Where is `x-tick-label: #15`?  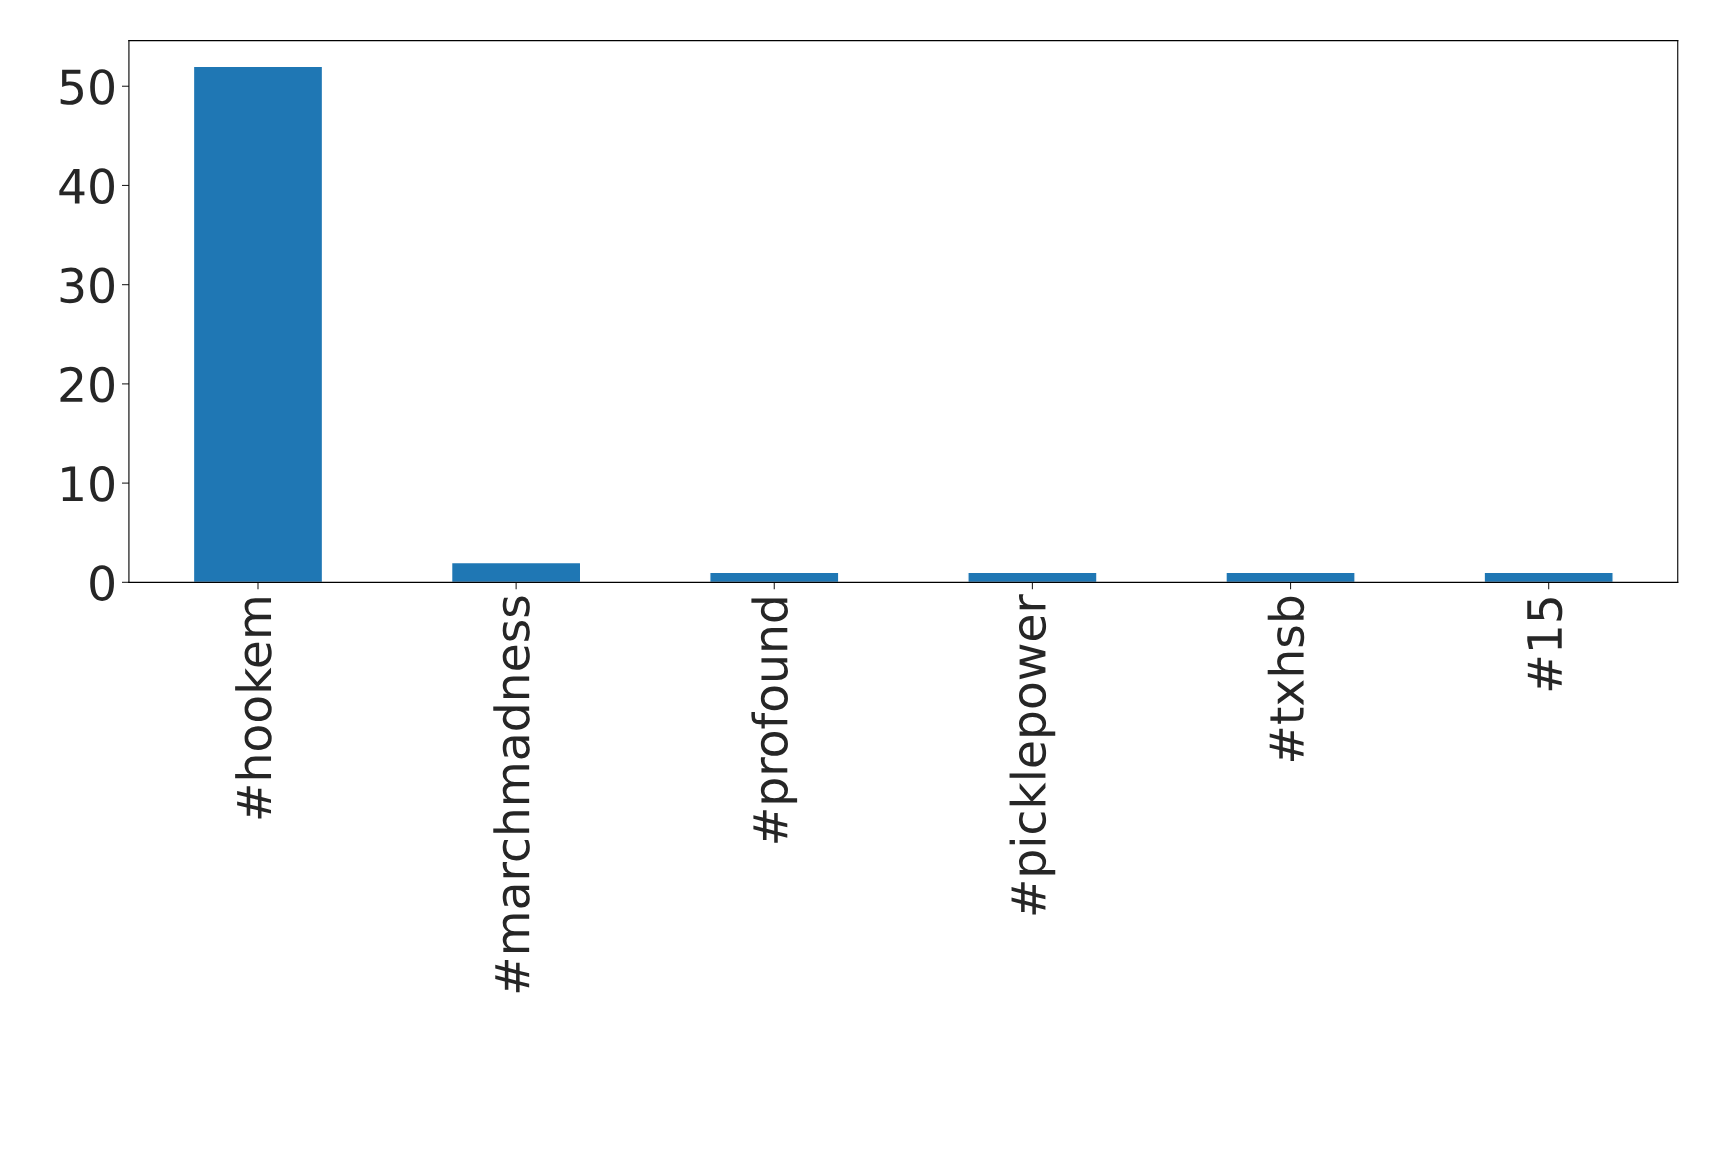 x-tick-label: #15 is located at coordinates (1545, 644).